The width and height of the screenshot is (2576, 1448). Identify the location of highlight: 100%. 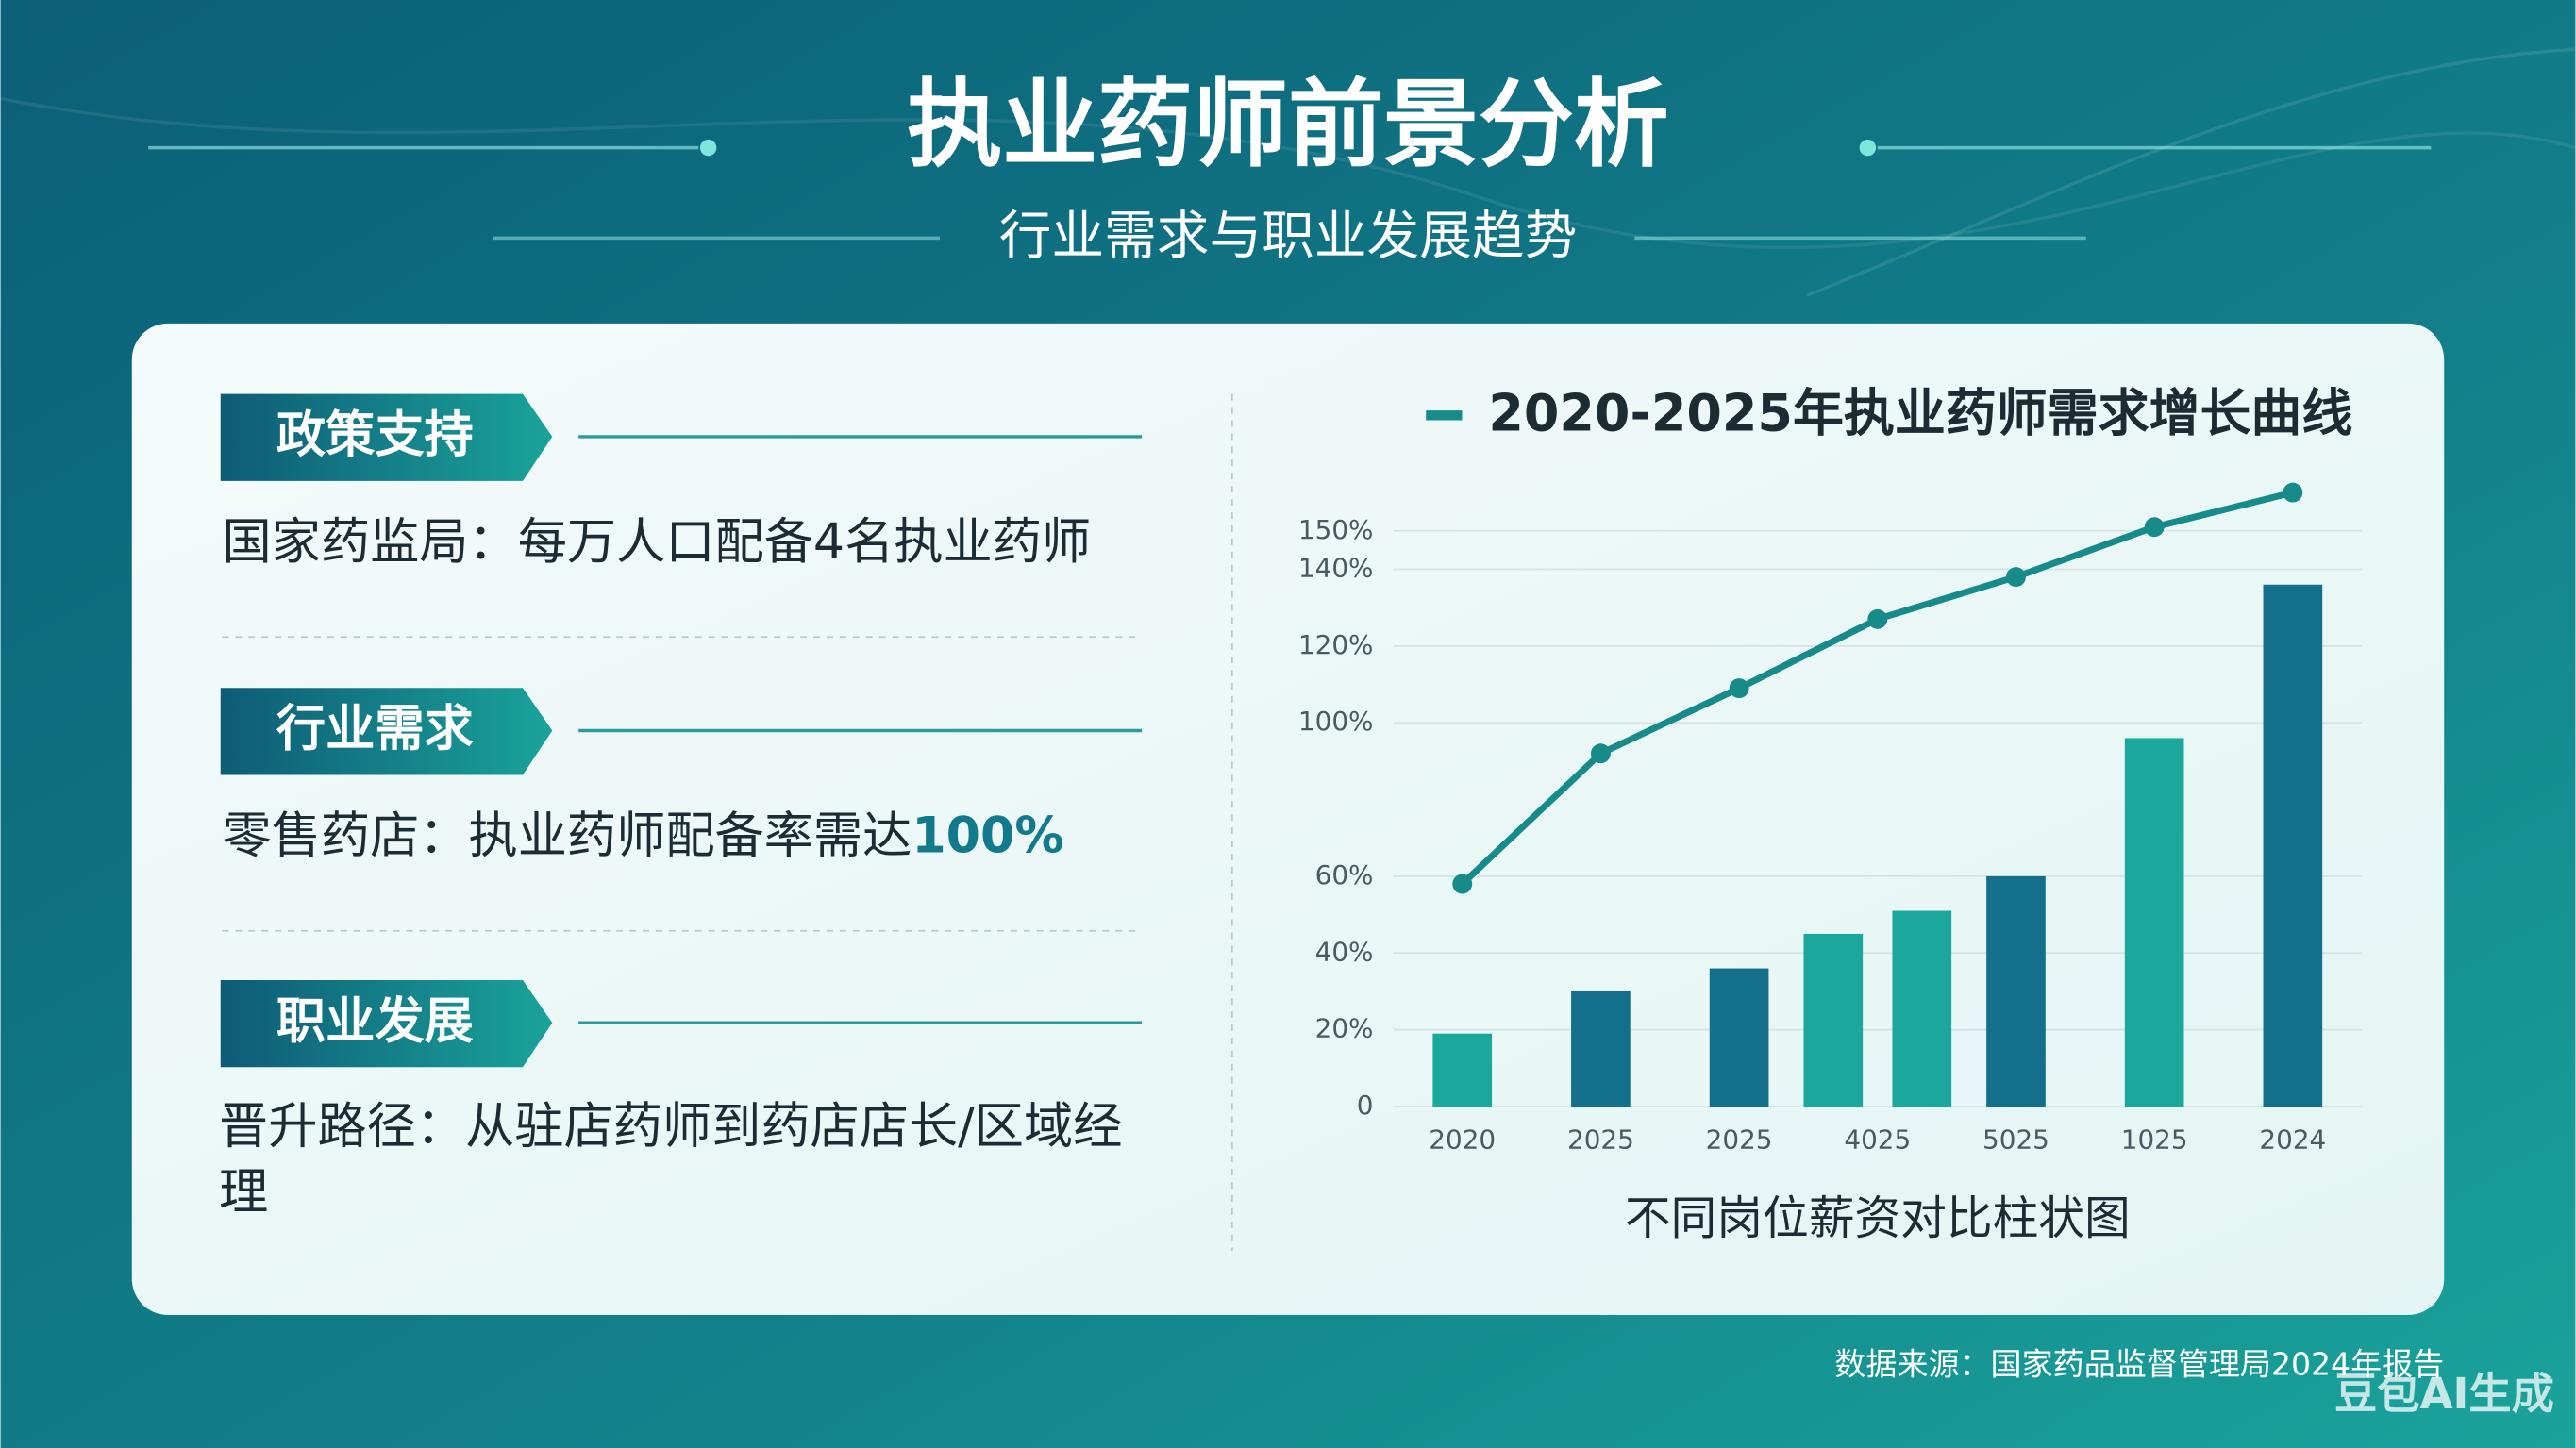
(987, 835).